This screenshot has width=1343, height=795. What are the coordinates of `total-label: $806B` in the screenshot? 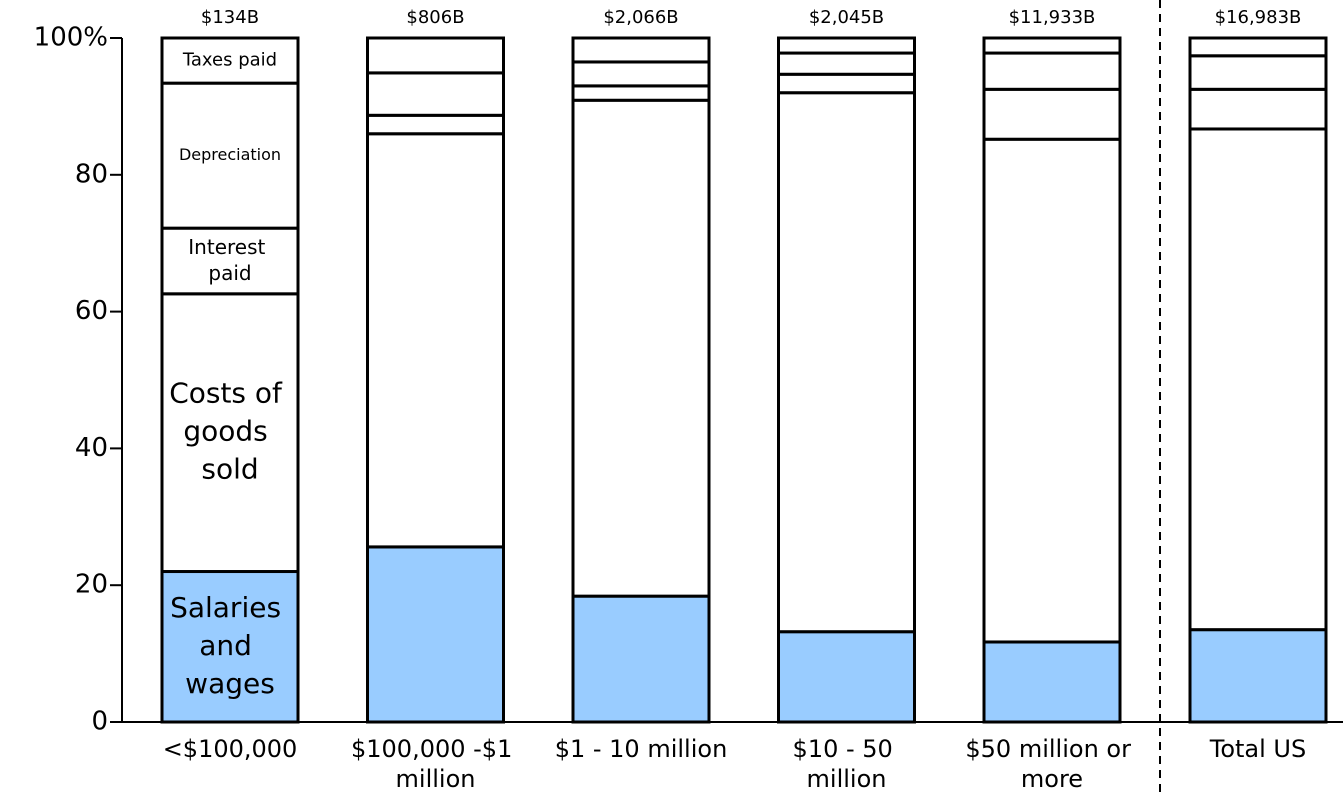 It's located at (435, 17).